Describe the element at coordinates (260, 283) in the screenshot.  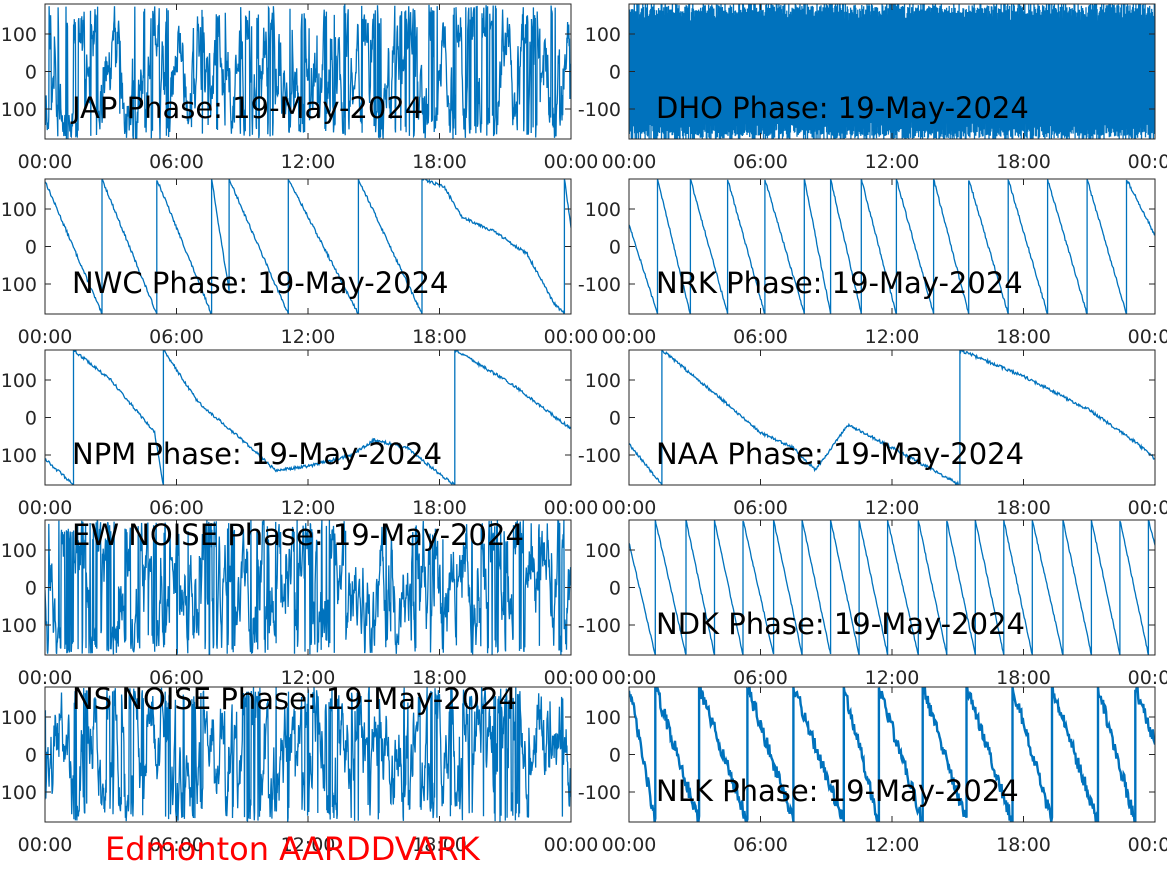
I see `panel-title: NWC Phase: 19-May-2024` at that location.